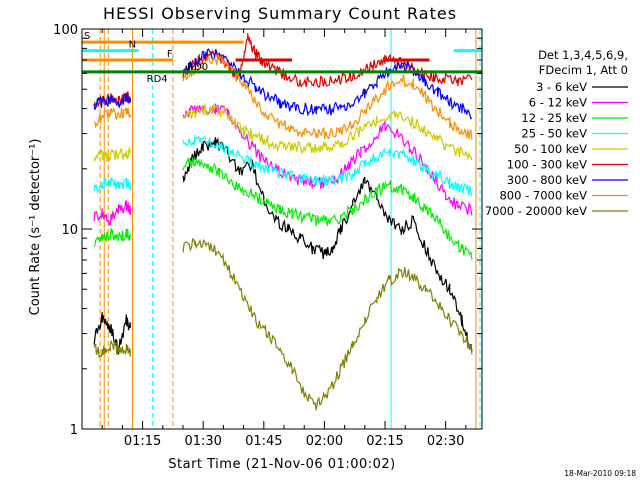 Image resolution: width=640 pixels, height=480 pixels. What do you see at coordinates (280, 13) in the screenshot?
I see `chart-title: HESSI Observing Summary Count Rates` at bounding box center [280, 13].